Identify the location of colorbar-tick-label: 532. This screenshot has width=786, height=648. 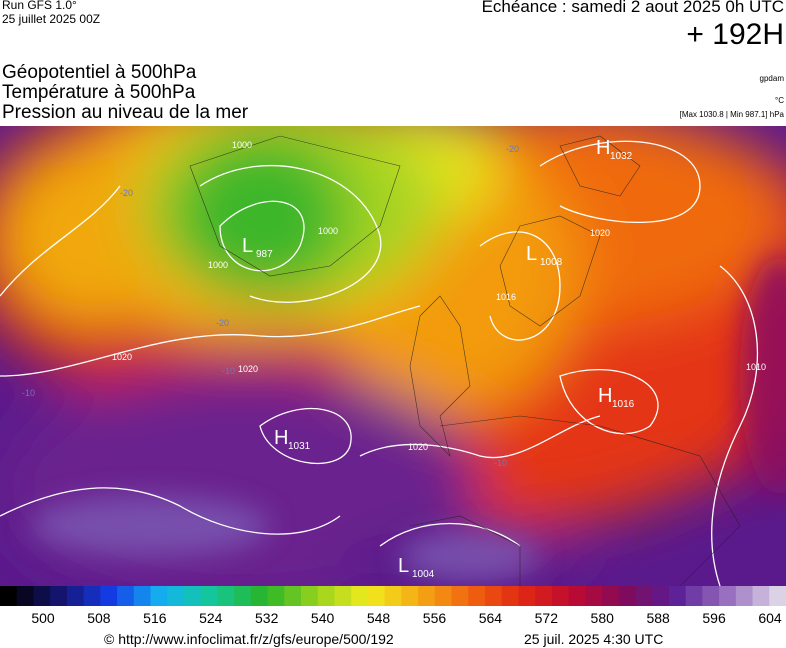
(267, 618).